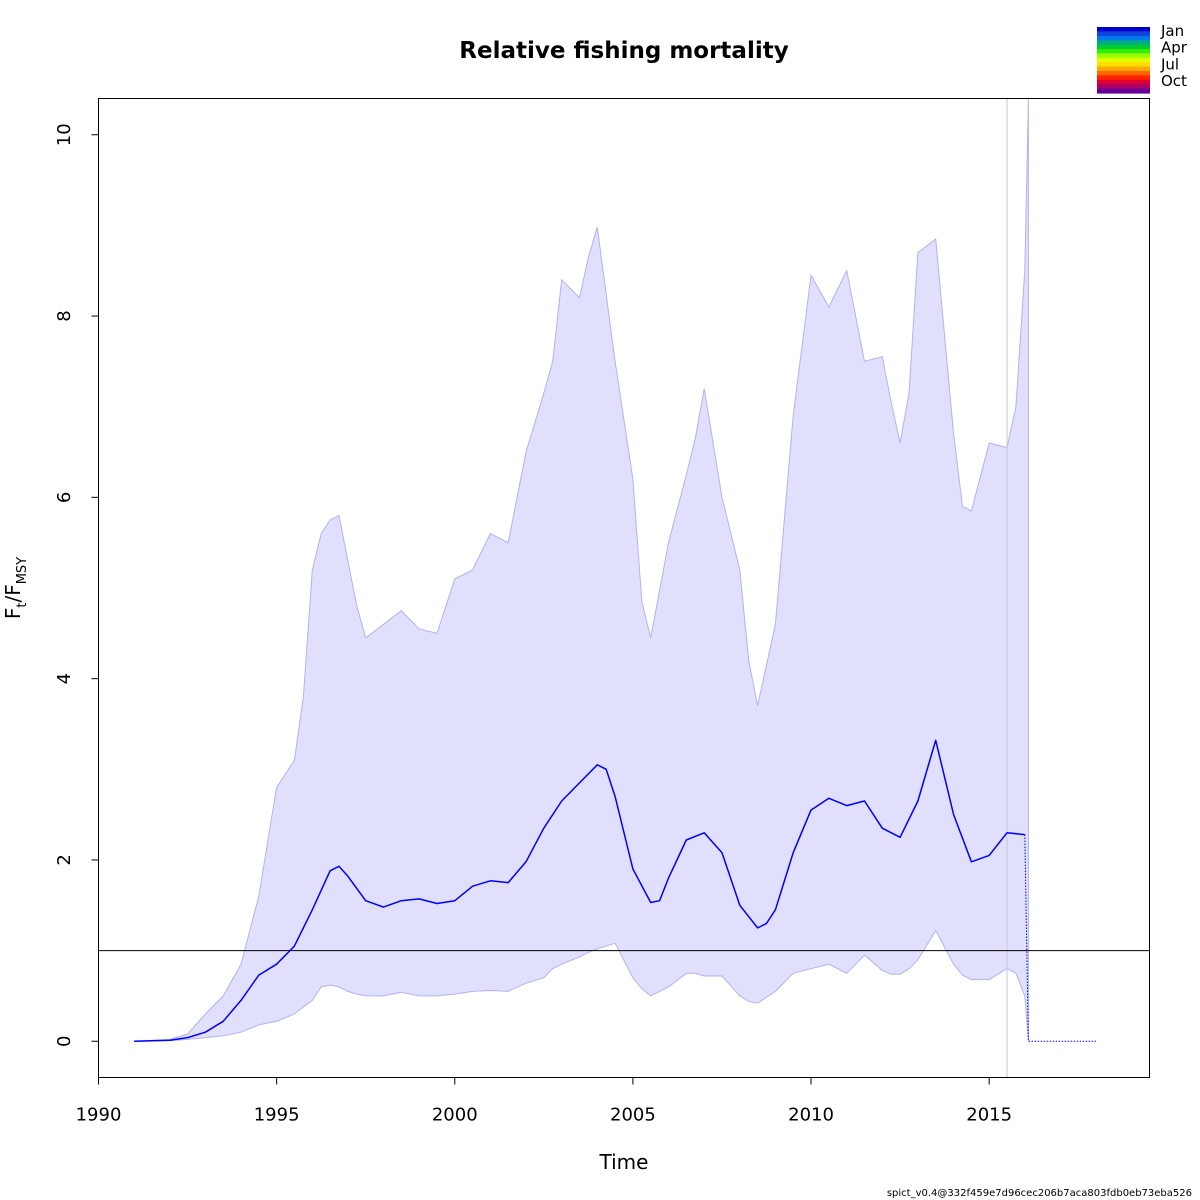  I want to click on x-tick-label: 2015, so click(989, 1115).